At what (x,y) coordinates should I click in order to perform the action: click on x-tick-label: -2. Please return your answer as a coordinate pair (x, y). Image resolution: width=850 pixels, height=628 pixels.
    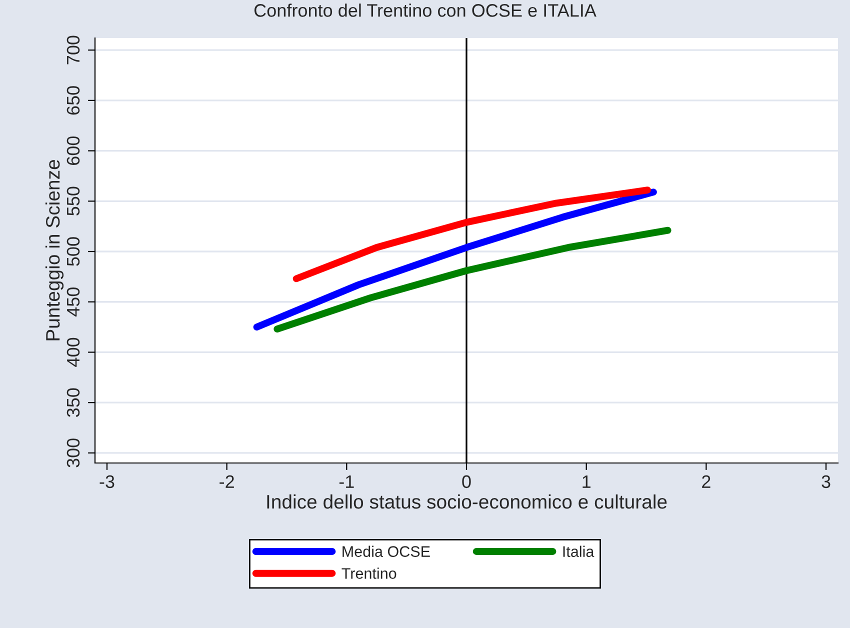
    Looking at the image, I should click on (227, 481).